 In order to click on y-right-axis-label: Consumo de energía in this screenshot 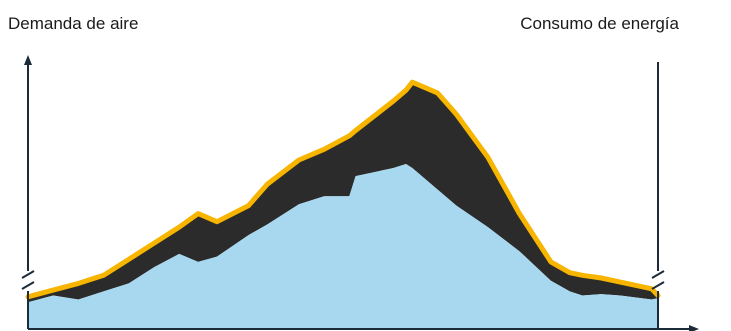, I will do `click(599, 23)`.